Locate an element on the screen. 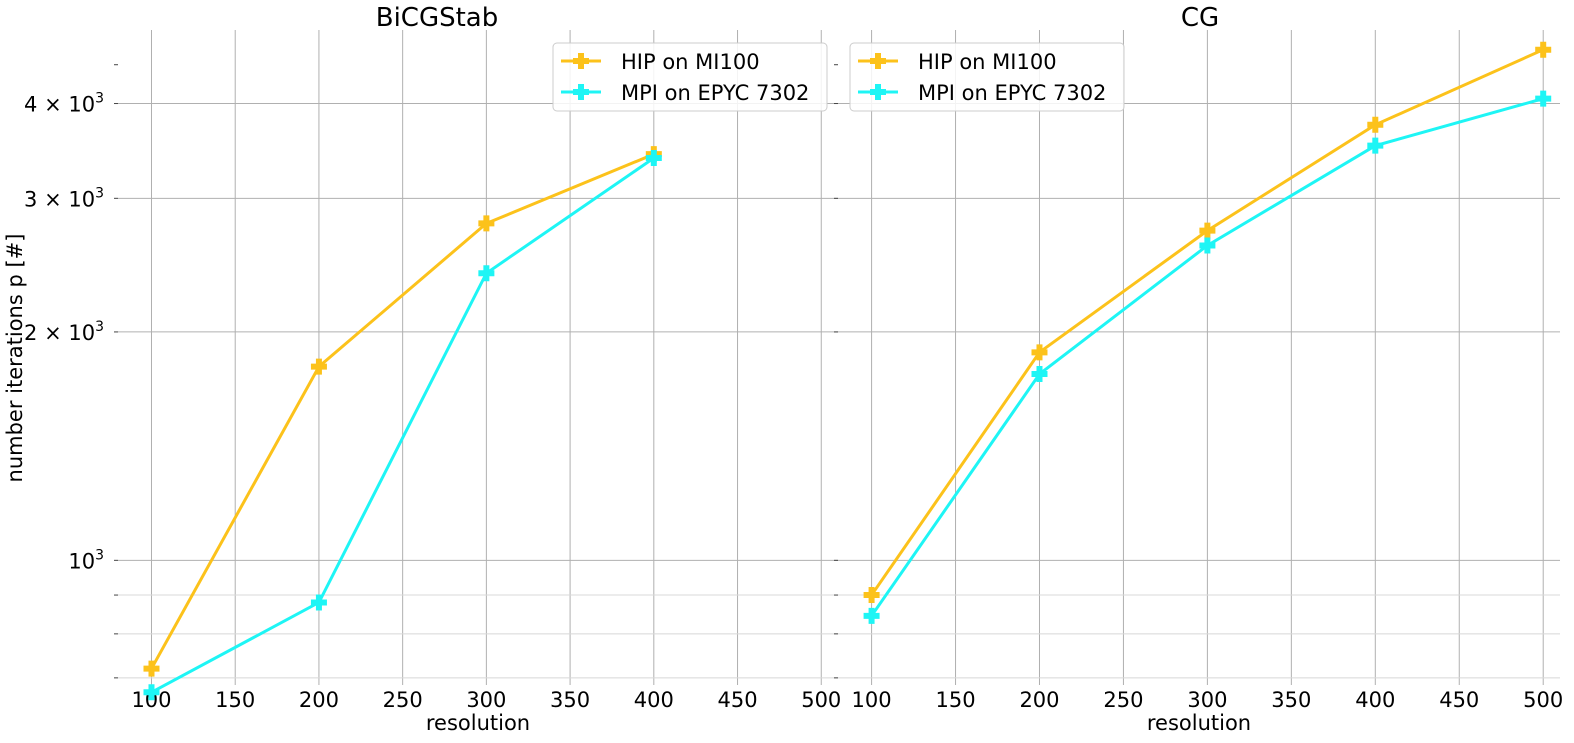  y-tick-label: 103 is located at coordinates (86, 560).